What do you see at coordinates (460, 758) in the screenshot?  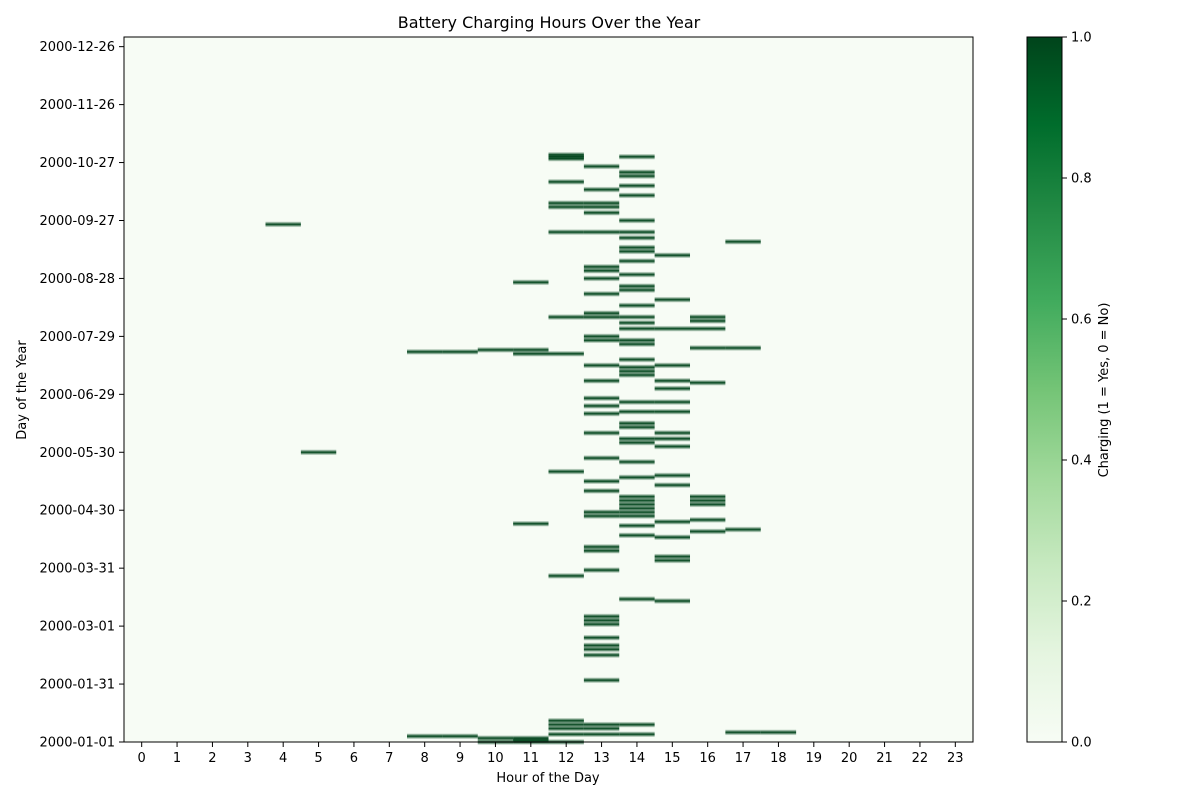 I see `x-tick-label: 9` at bounding box center [460, 758].